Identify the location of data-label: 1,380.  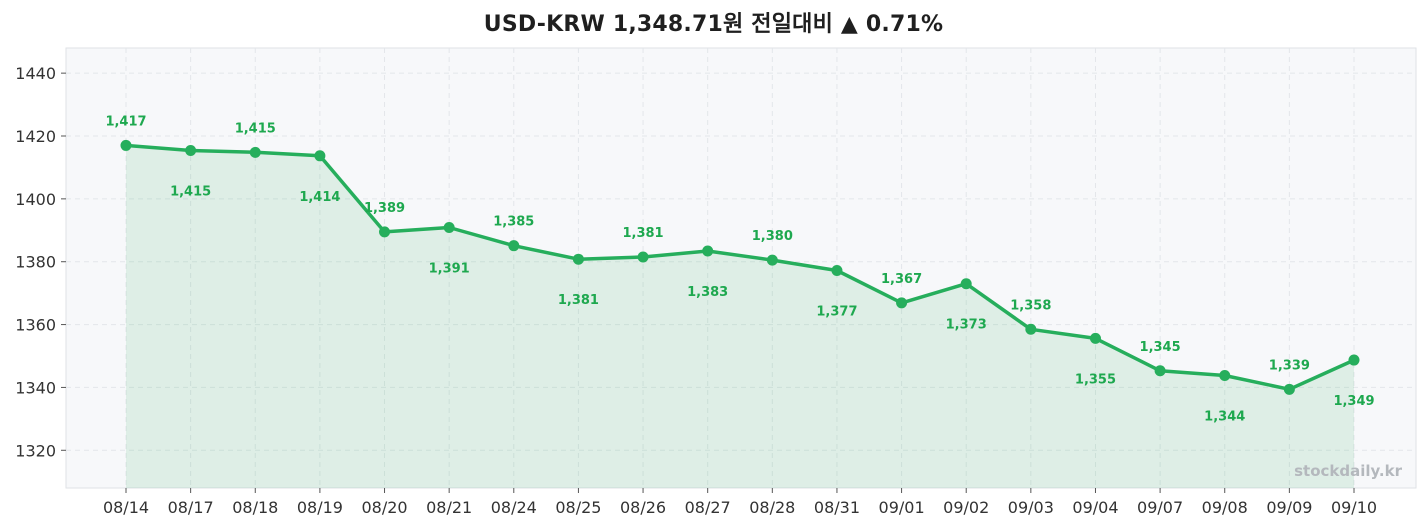
(772, 236).